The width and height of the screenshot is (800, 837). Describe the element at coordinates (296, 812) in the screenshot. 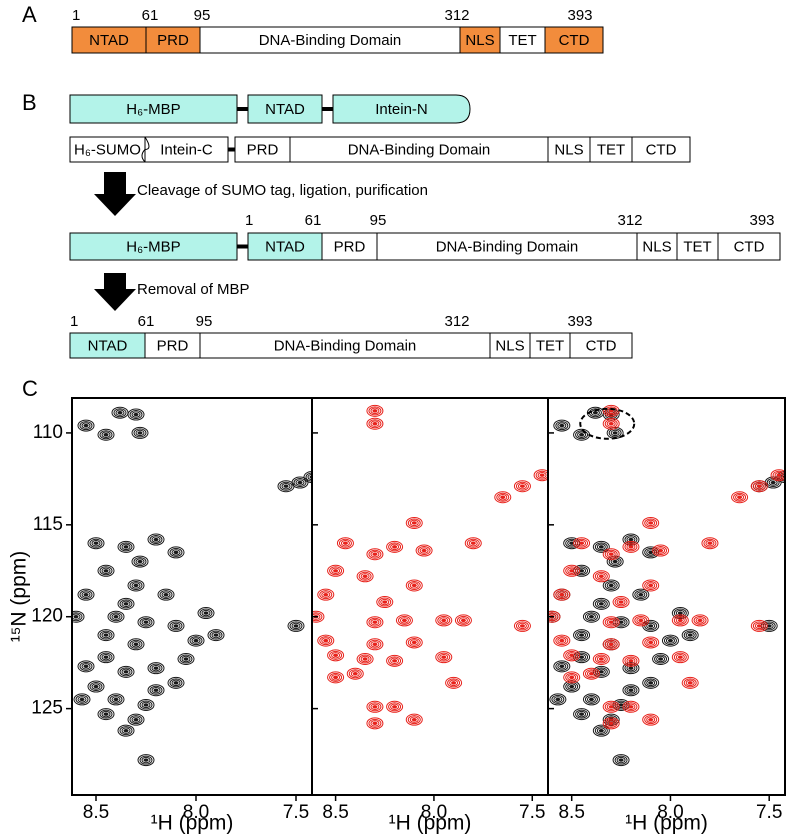

I see `x-tick-label: 7.5` at that location.